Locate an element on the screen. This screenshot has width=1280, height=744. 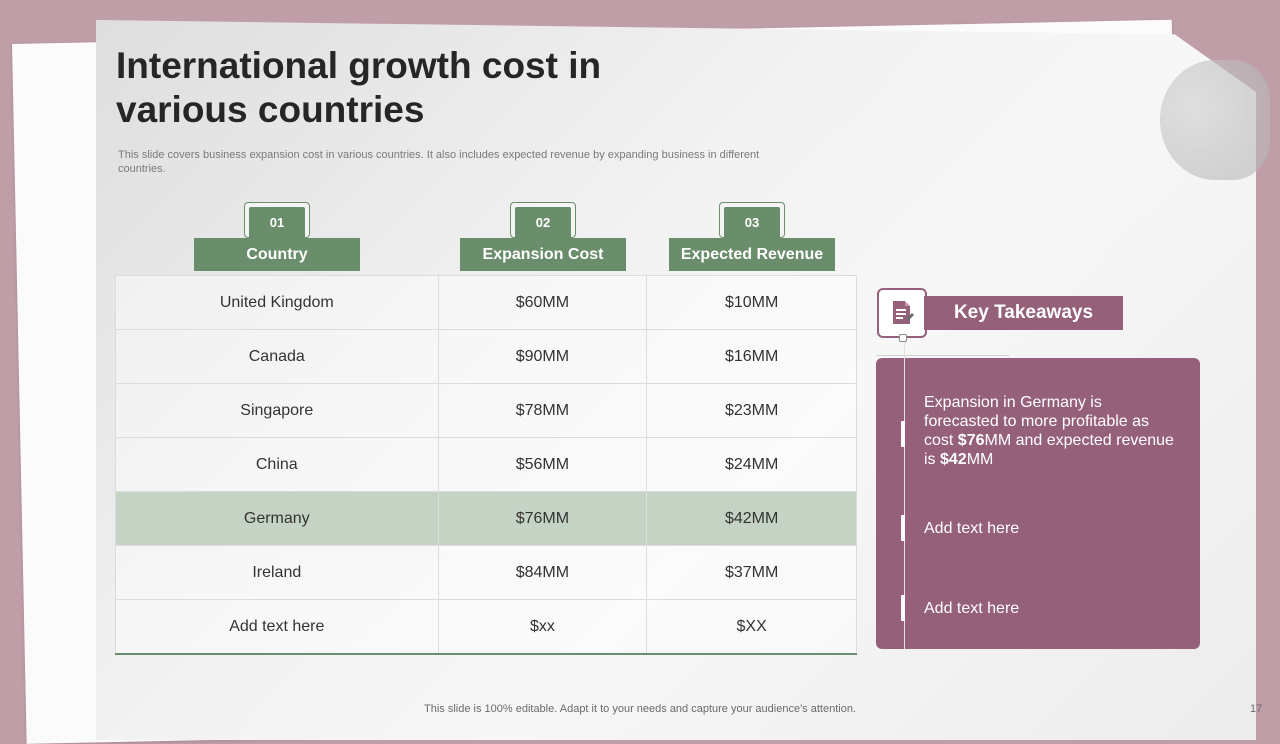
timeline-connector-dot is located at coordinates (903, 338).